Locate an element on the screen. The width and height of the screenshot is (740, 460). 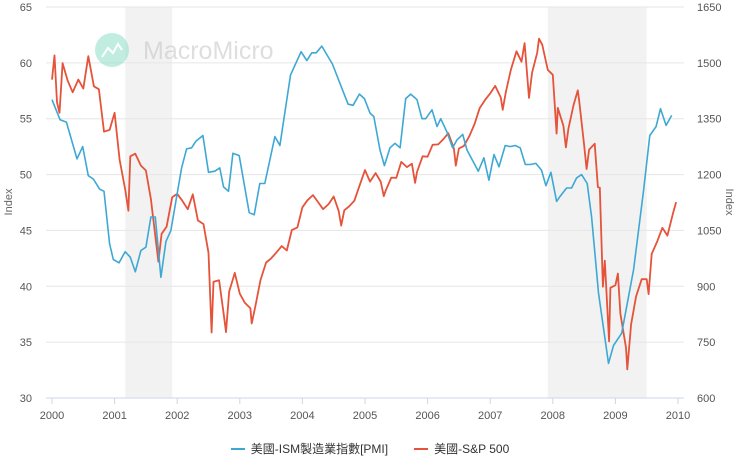
right-tick-label: 750 is located at coordinates (706, 343).